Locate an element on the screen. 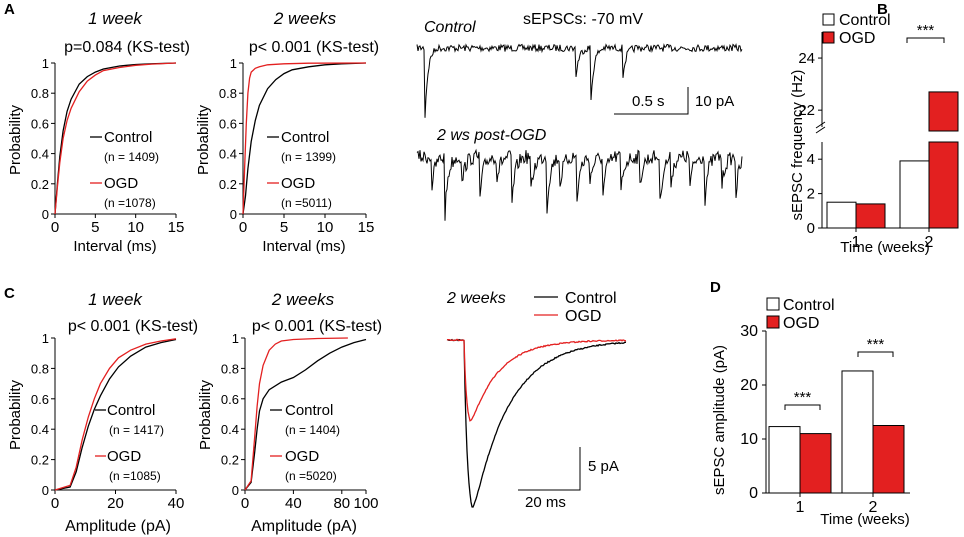 The width and height of the screenshot is (964, 537). chart-b-ylabel: sEPSC frequency (Hz) is located at coordinates (797, 145).